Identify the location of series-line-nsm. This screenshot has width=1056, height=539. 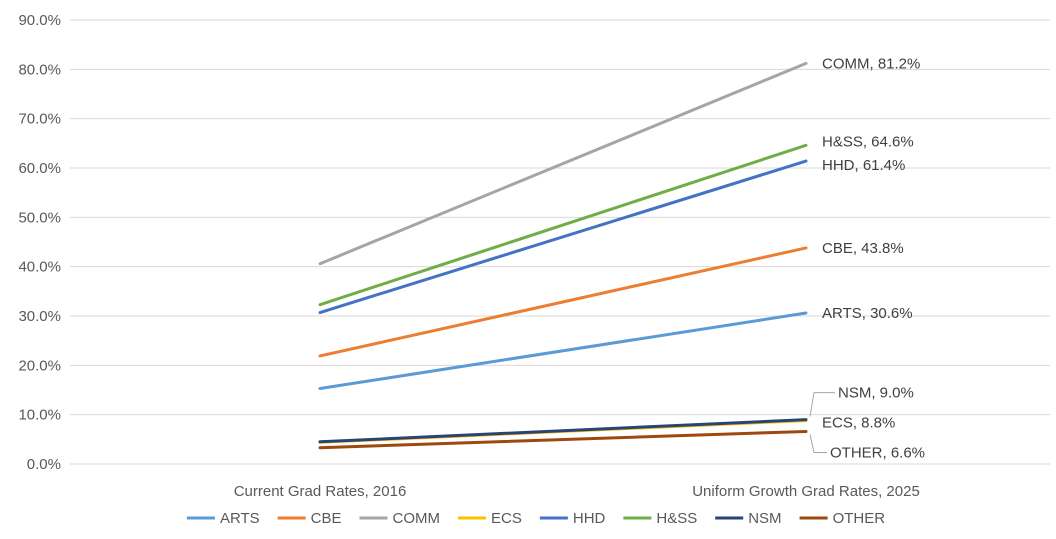
(563, 431).